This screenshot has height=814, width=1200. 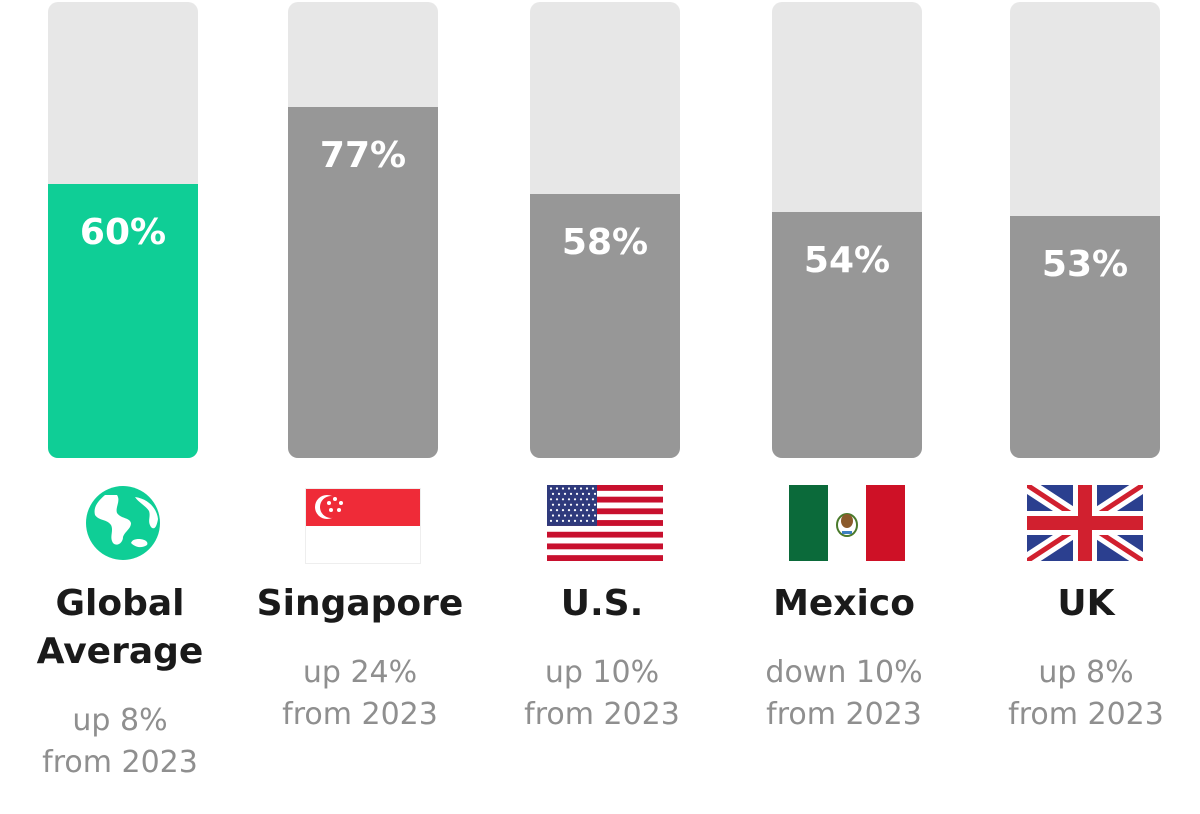 What do you see at coordinates (363, 526) in the screenshot?
I see `singapore-flag-icon` at bounding box center [363, 526].